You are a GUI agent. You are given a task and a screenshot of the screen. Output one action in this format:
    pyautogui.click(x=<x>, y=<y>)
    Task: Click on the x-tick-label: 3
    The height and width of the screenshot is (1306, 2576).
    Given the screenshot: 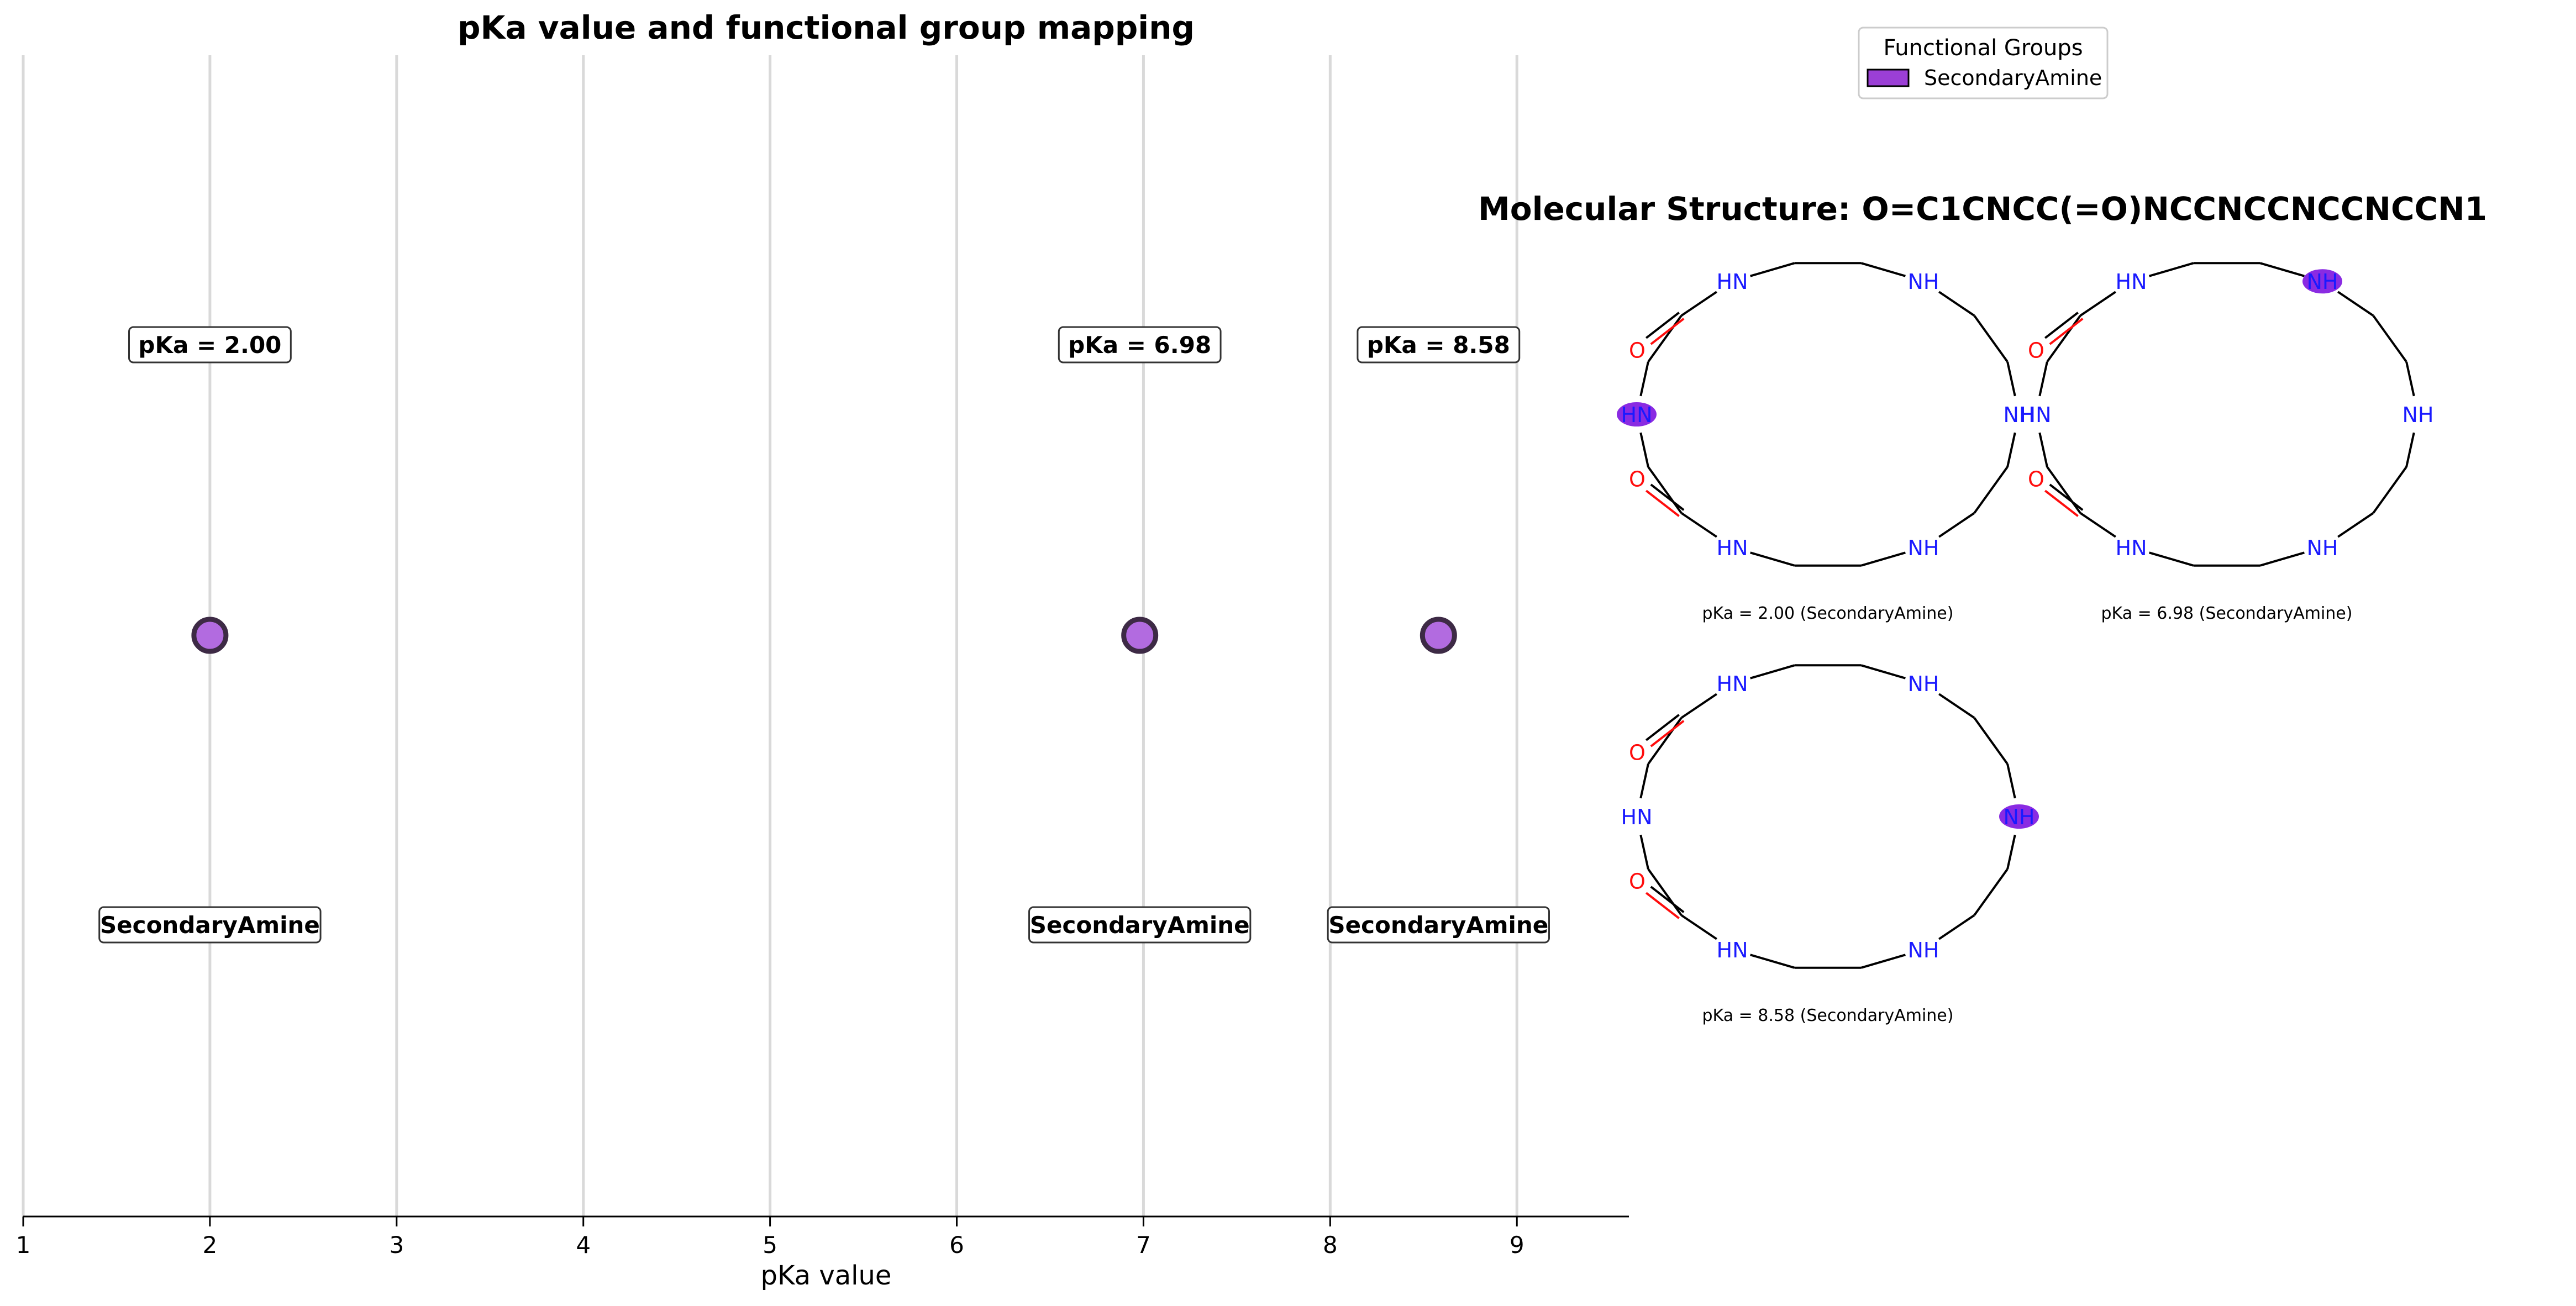 What is the action you would take?
    pyautogui.click(x=396, y=1244)
    